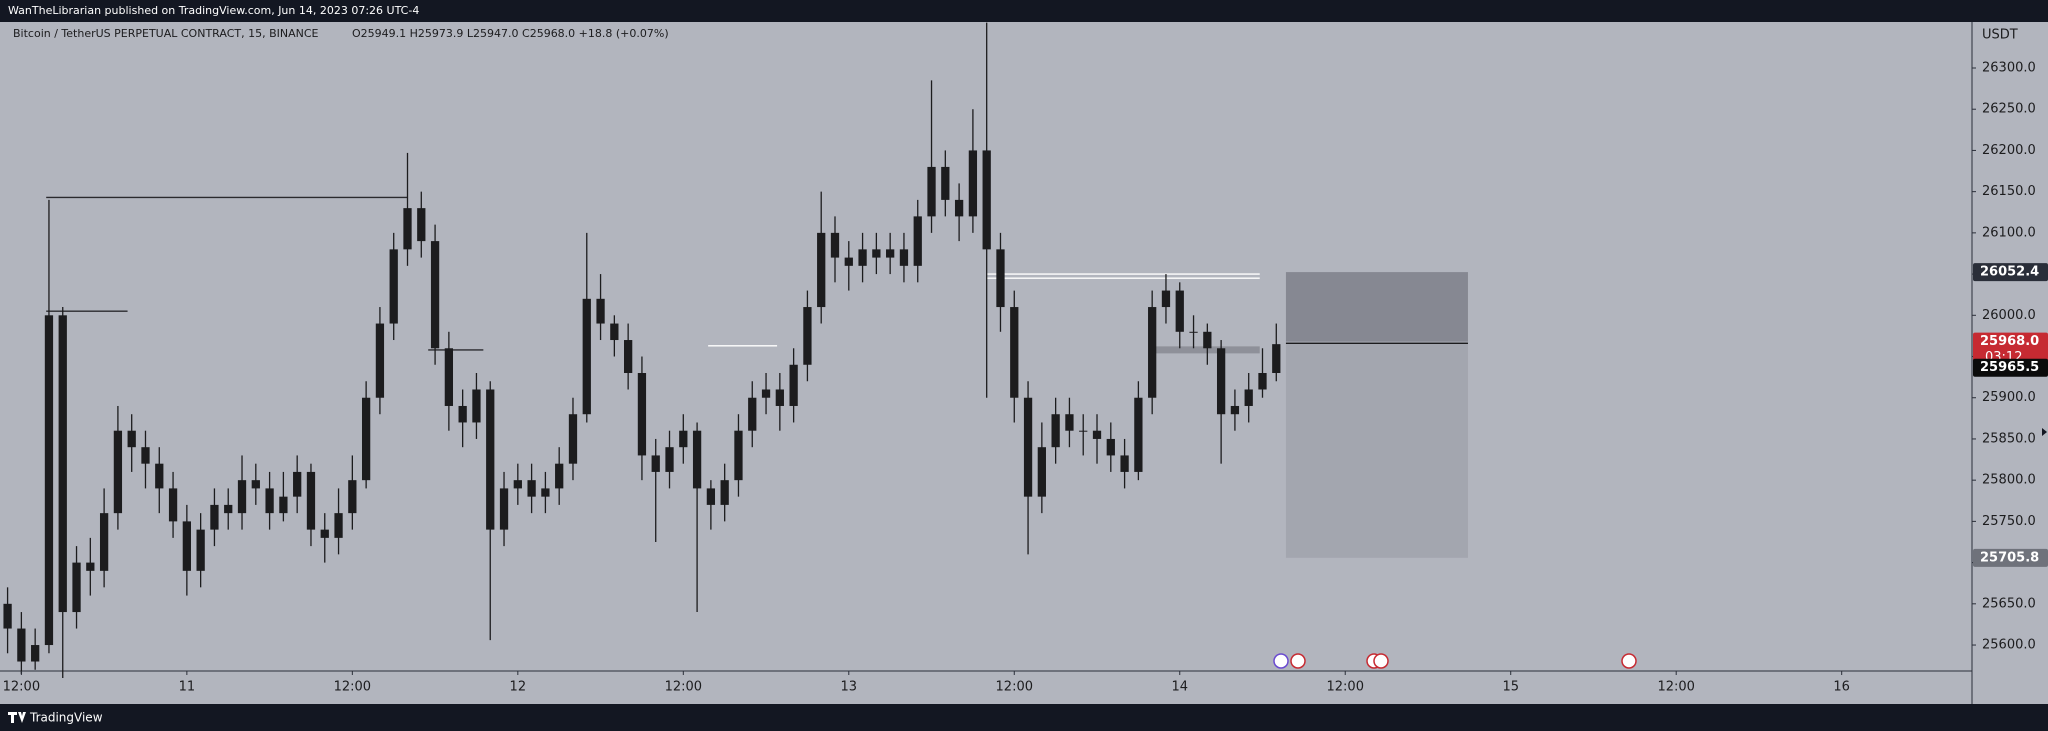 The width and height of the screenshot is (2048, 731). I want to click on y-tick-label: 25650.0, so click(2009, 603).